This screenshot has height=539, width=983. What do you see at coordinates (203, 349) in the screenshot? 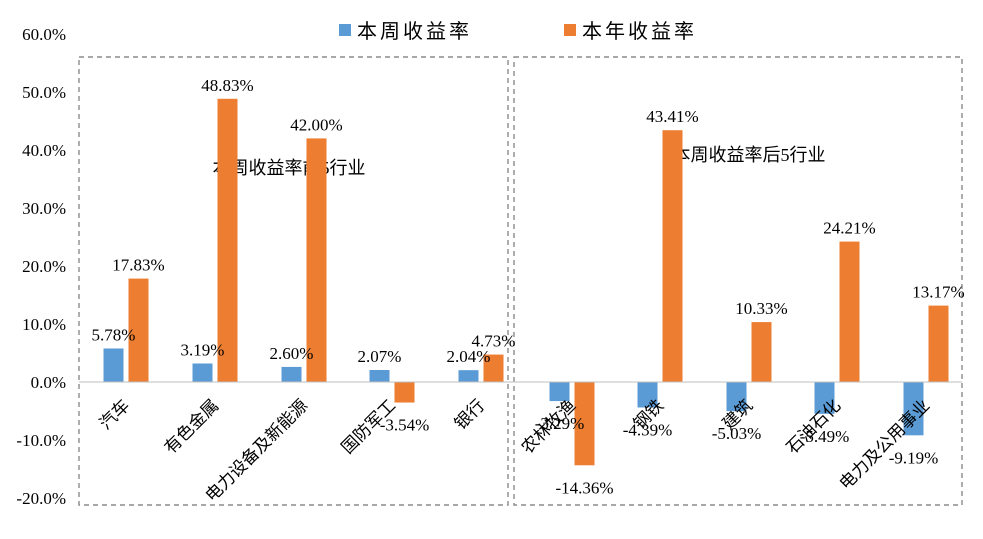
I see `data-label-weekly: 3.19%` at bounding box center [203, 349].